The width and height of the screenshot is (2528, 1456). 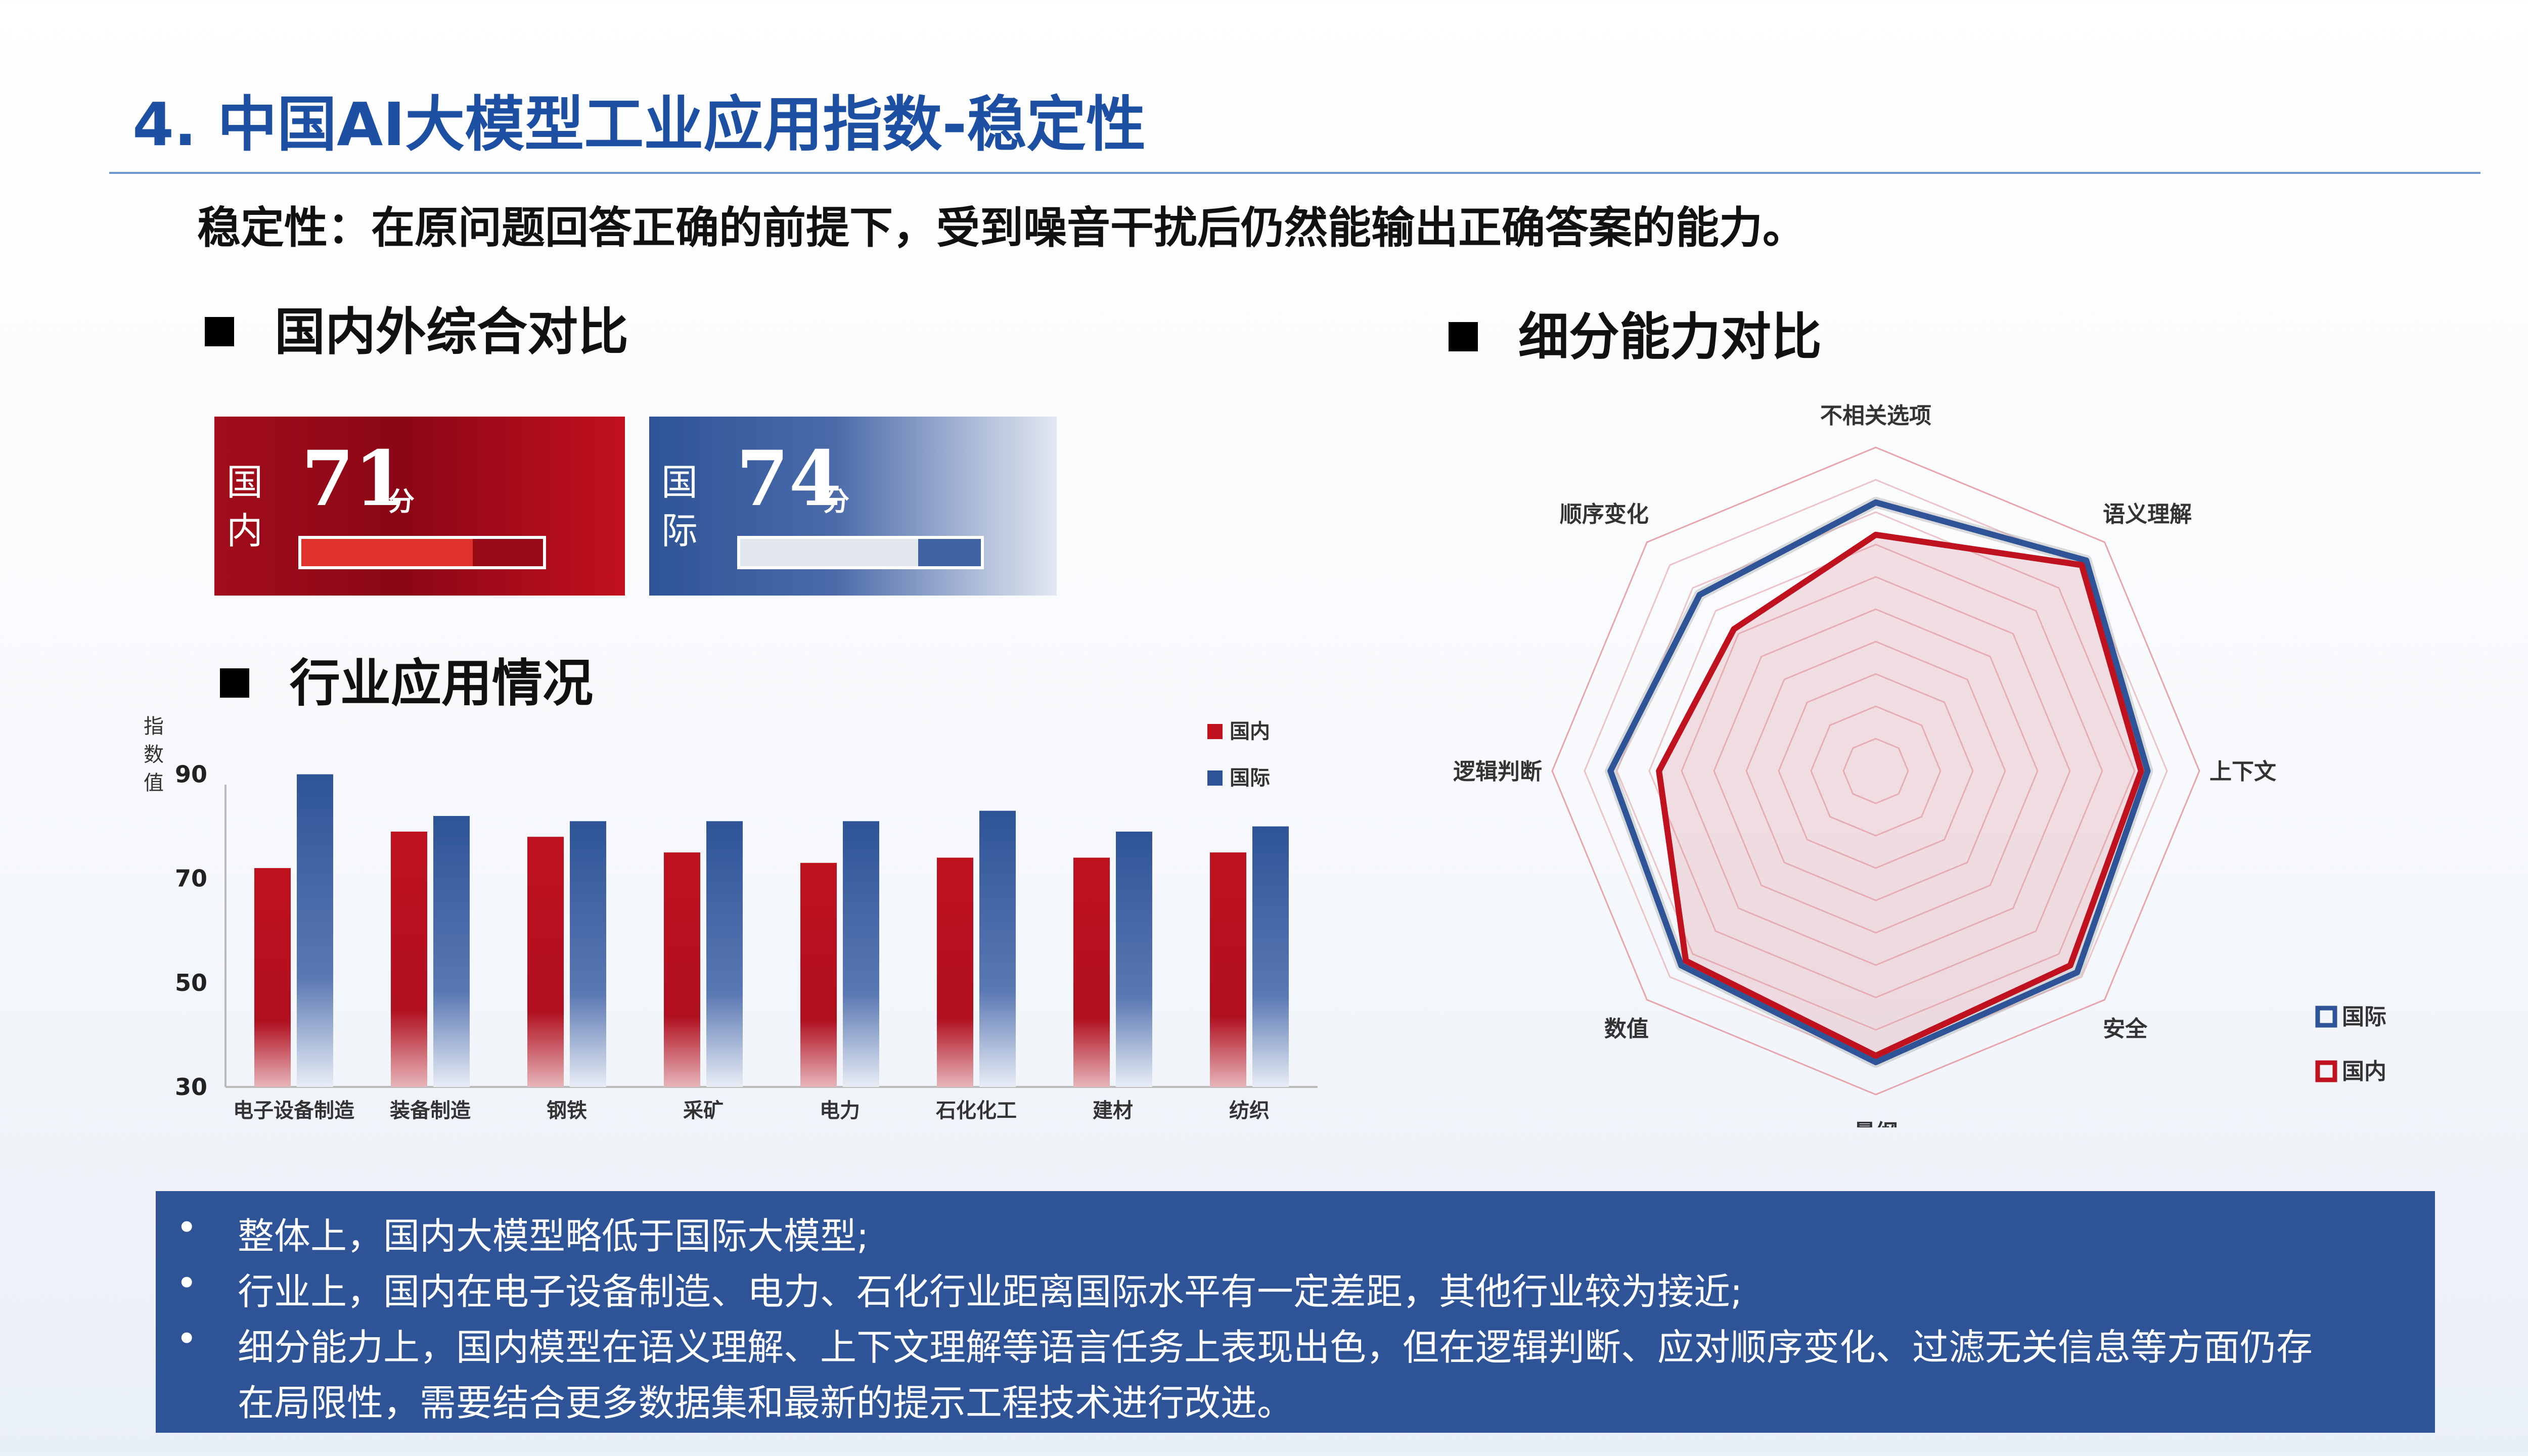 I want to click on page-title: 4. 中国AI大模型工业应用指数-稳定性, so click(x=639, y=124).